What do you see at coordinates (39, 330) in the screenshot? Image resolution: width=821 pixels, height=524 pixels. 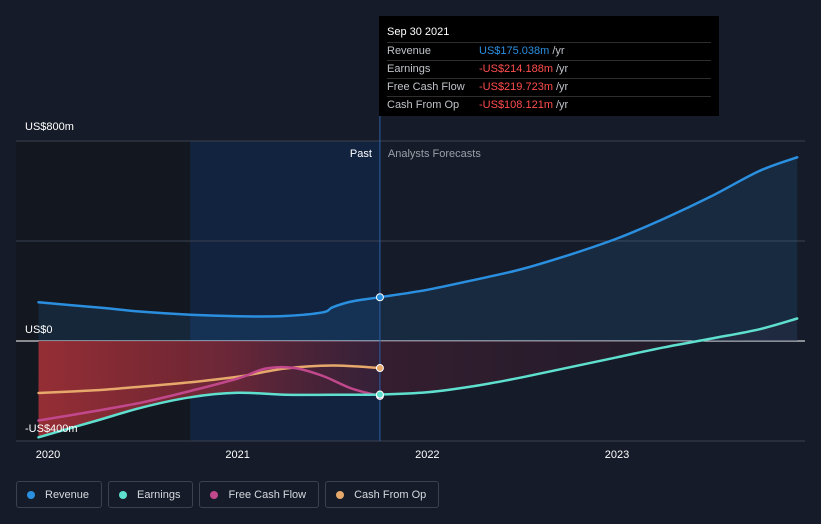 I see `y-axis-label: US$0` at bounding box center [39, 330].